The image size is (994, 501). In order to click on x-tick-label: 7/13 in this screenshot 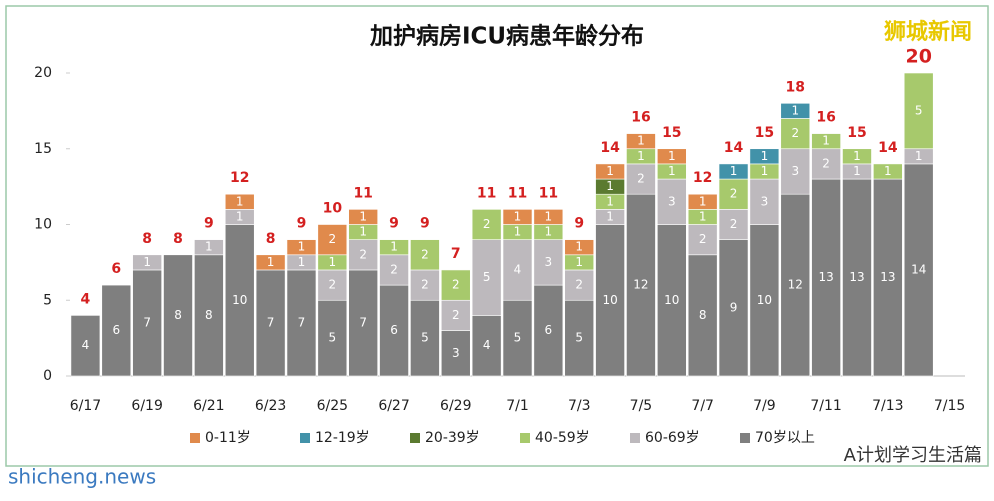, I will do `click(887, 406)`.